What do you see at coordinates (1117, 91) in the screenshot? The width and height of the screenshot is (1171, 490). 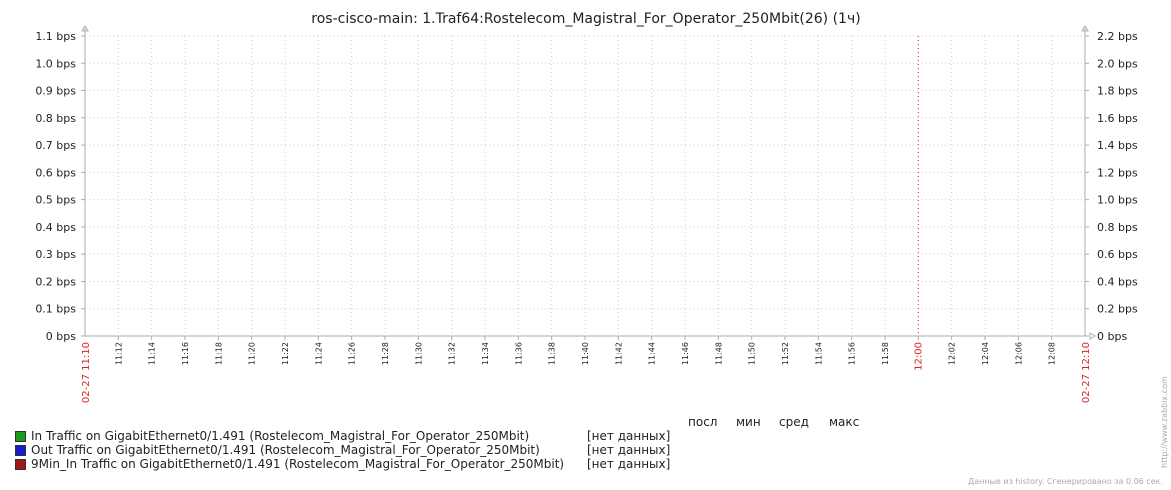 I see `y-tick-label-right: 1.8 bps` at bounding box center [1117, 91].